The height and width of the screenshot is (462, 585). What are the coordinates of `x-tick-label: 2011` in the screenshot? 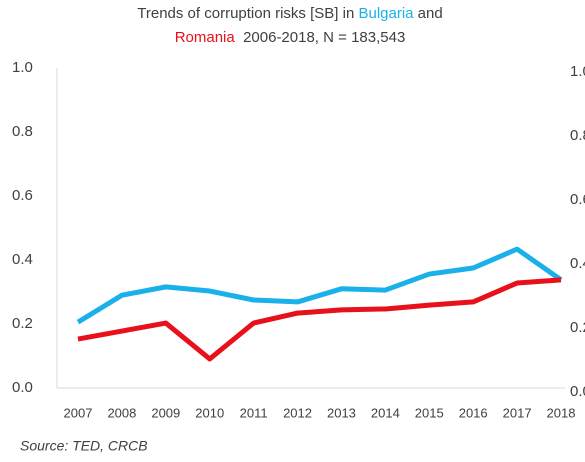 It's located at (254, 412).